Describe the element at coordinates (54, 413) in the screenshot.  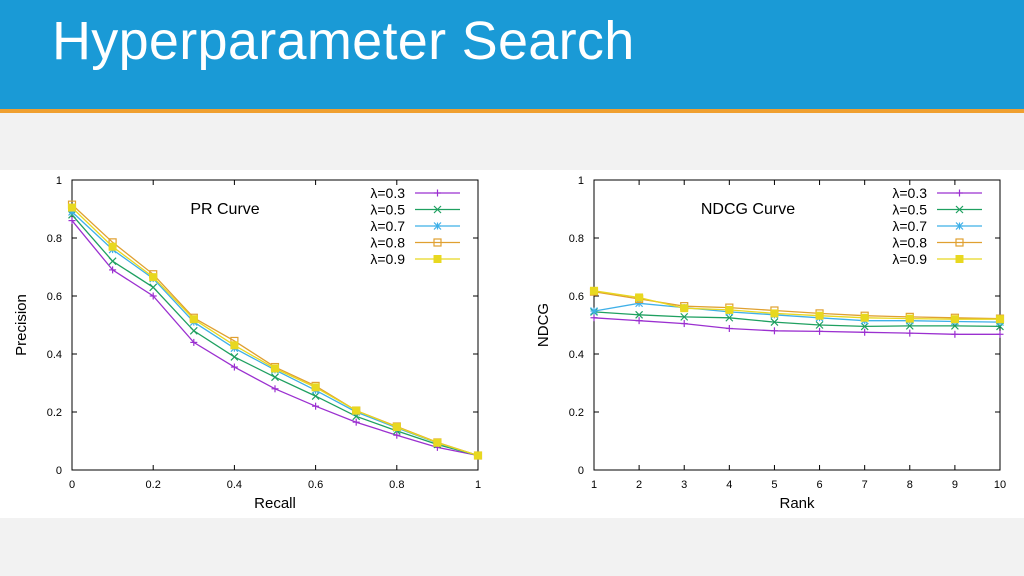
I see `chart1-ytick-label: 0.2` at that location.